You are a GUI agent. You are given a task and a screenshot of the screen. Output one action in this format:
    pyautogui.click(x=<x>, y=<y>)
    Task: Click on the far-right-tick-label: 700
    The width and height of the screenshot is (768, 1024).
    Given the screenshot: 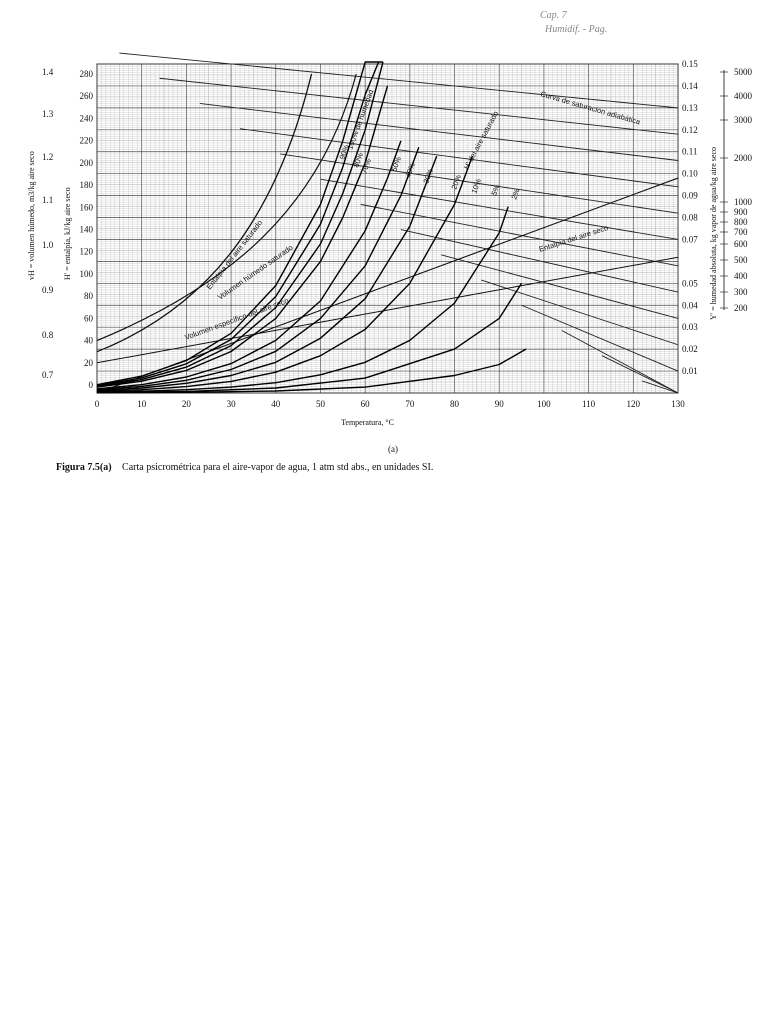 What is the action you would take?
    pyautogui.click(x=741, y=232)
    